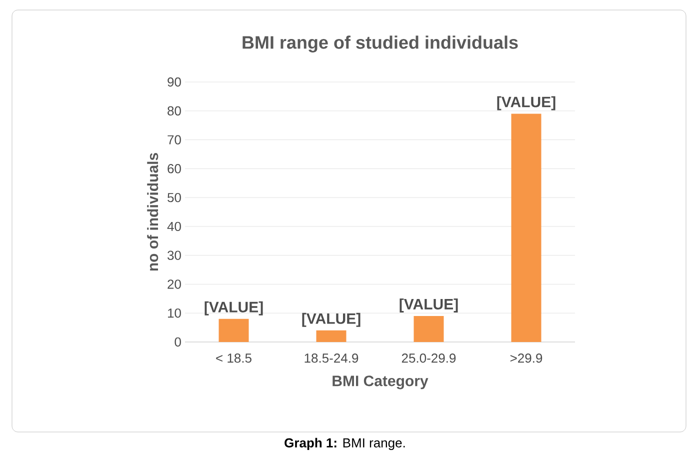 The image size is (691, 455). What do you see at coordinates (174, 111) in the screenshot?
I see `y-tick-label: 80` at bounding box center [174, 111].